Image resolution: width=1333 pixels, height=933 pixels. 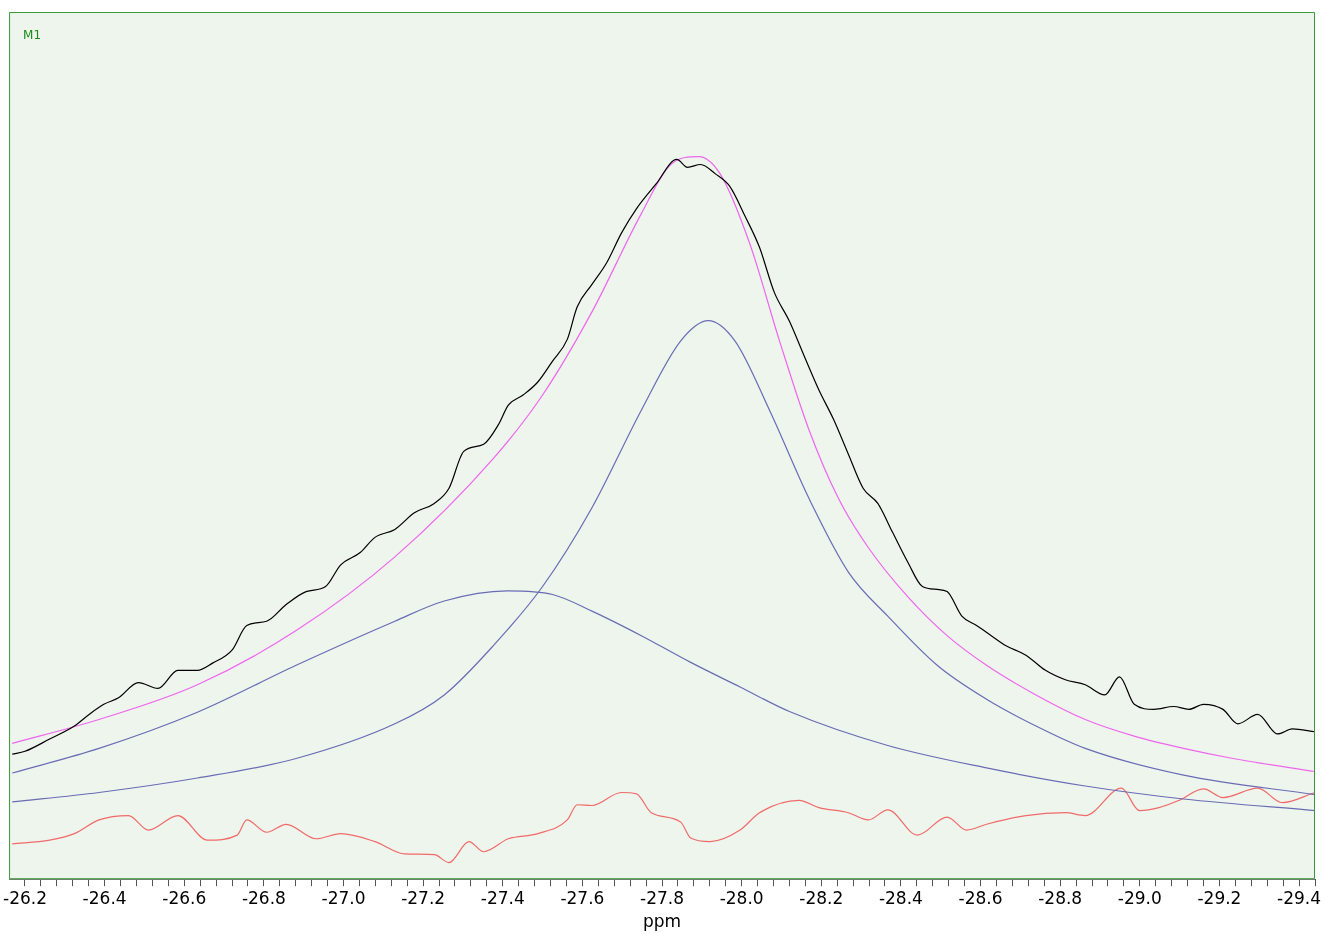 What do you see at coordinates (423, 897) in the screenshot?
I see `x-tick-label: -27.2` at bounding box center [423, 897].